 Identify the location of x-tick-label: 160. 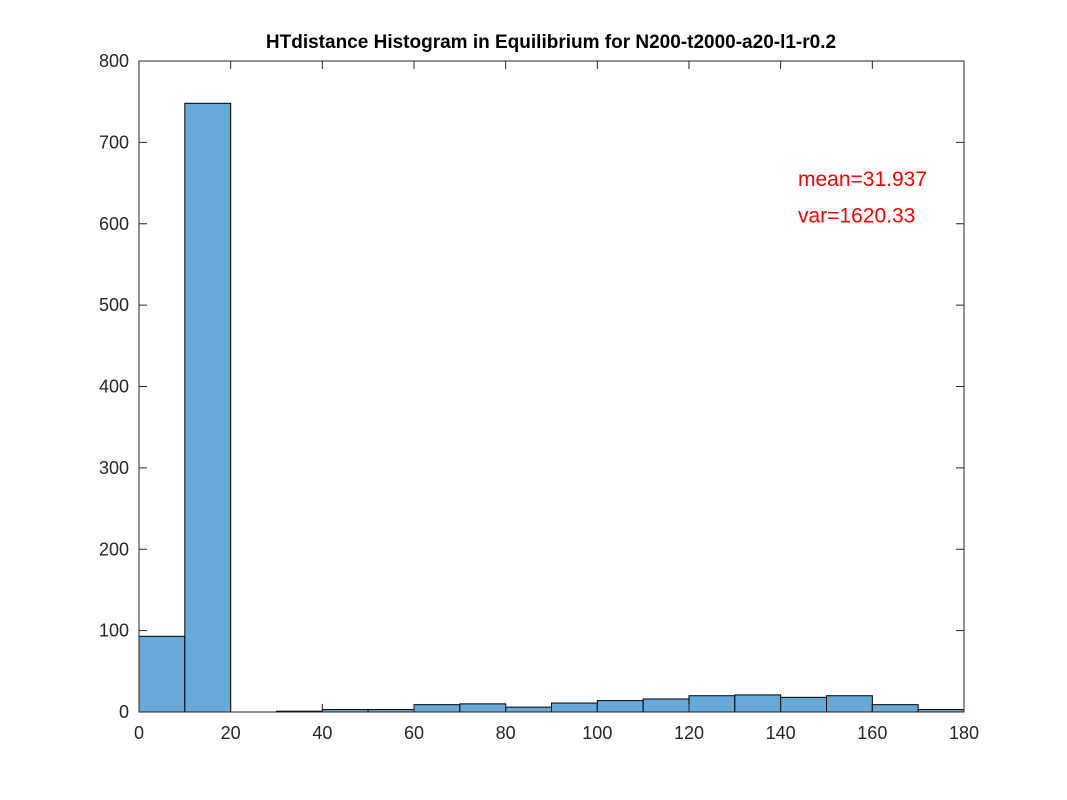
(872, 733).